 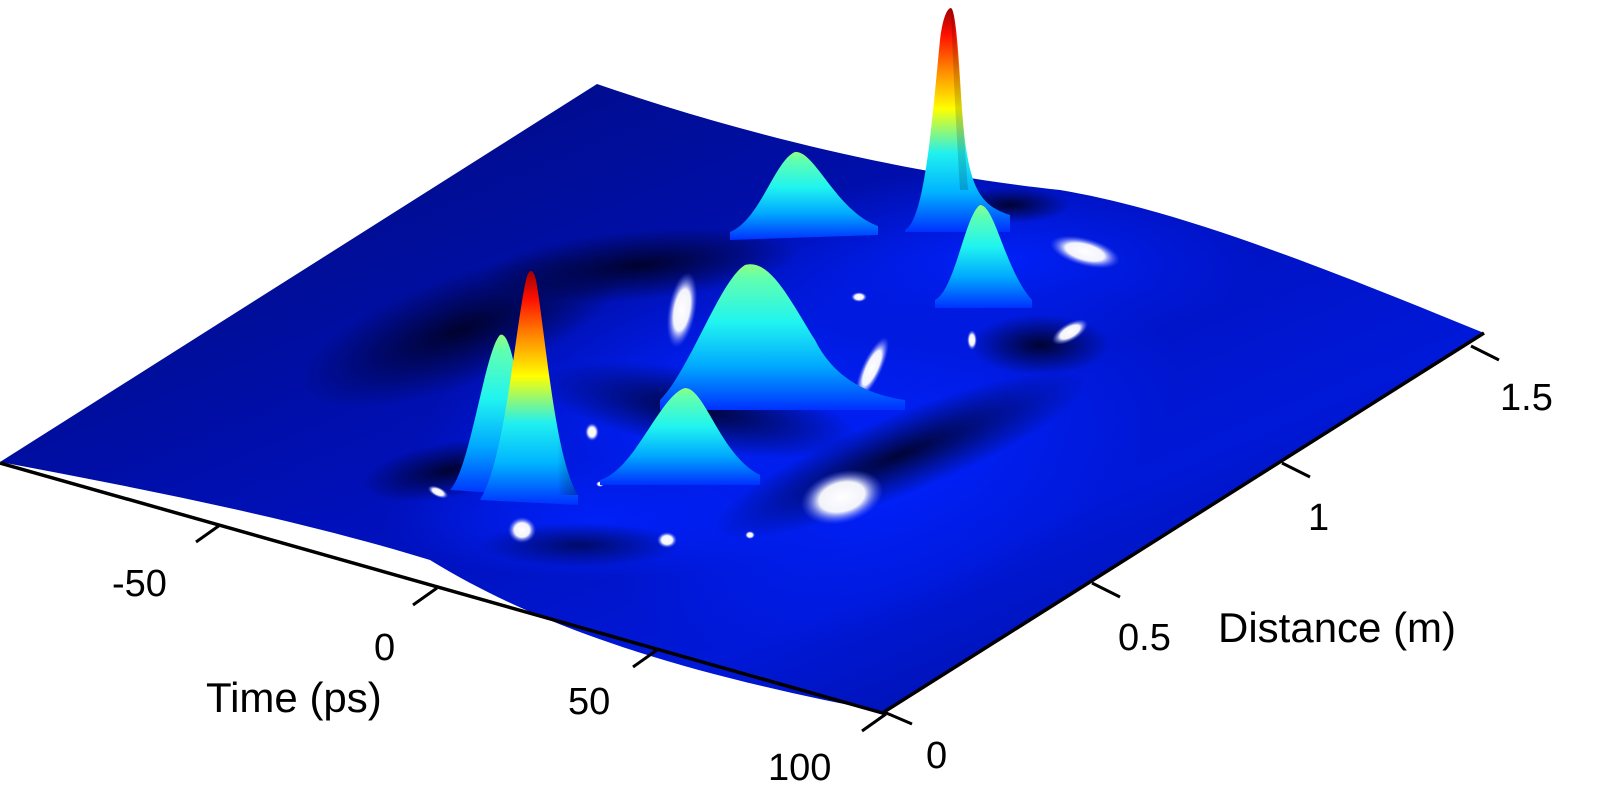 I want to click on peak-back-left, so click(x=804, y=195).